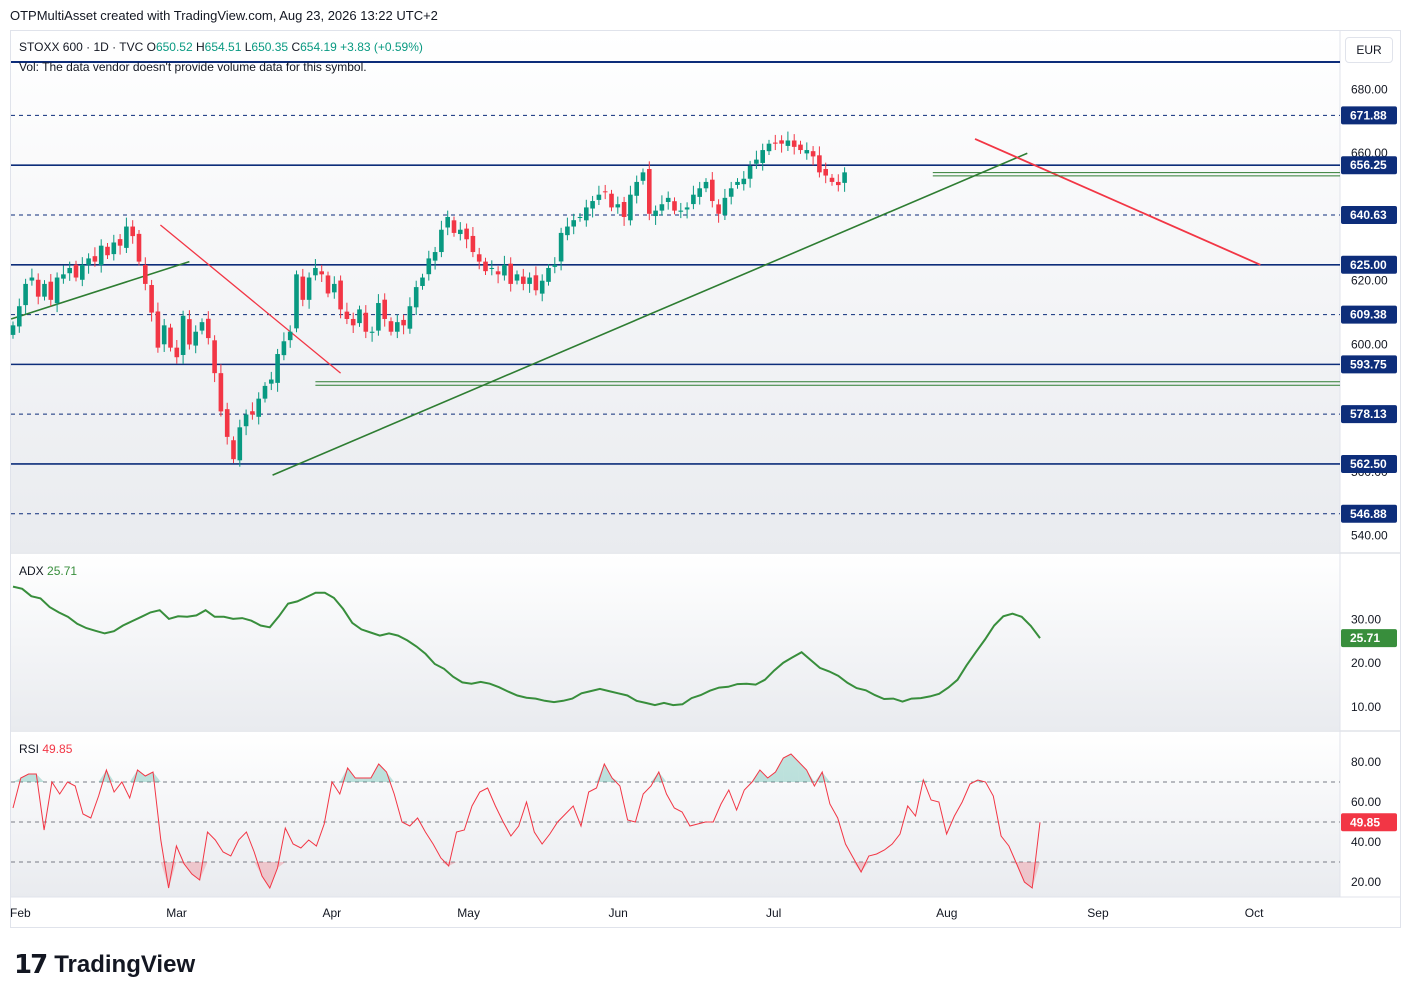 The width and height of the screenshot is (1412, 996). Describe the element at coordinates (1368, 514) in the screenshot. I see `level-price-tag: 546.88` at that location.